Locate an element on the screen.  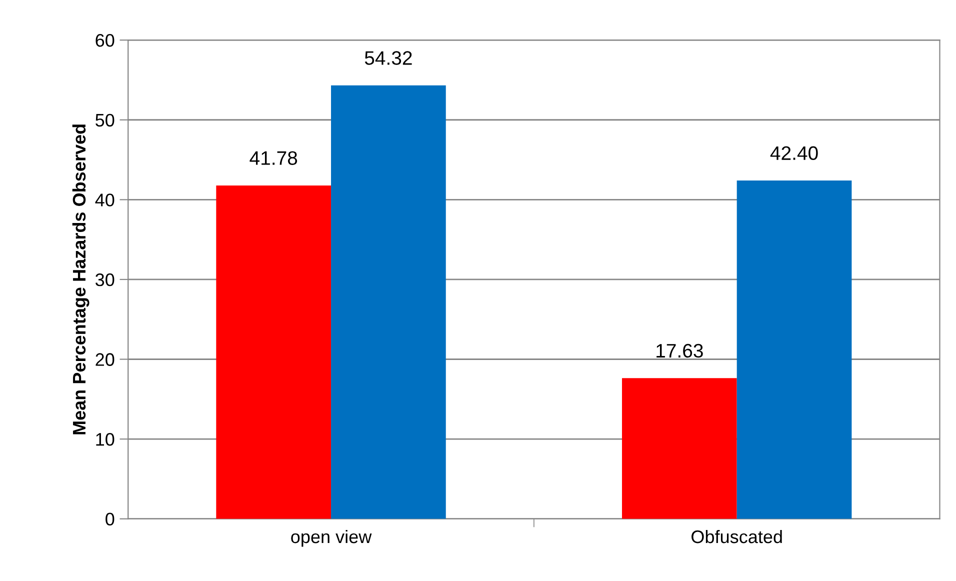
y-tick-label: 40 is located at coordinates (104, 200).